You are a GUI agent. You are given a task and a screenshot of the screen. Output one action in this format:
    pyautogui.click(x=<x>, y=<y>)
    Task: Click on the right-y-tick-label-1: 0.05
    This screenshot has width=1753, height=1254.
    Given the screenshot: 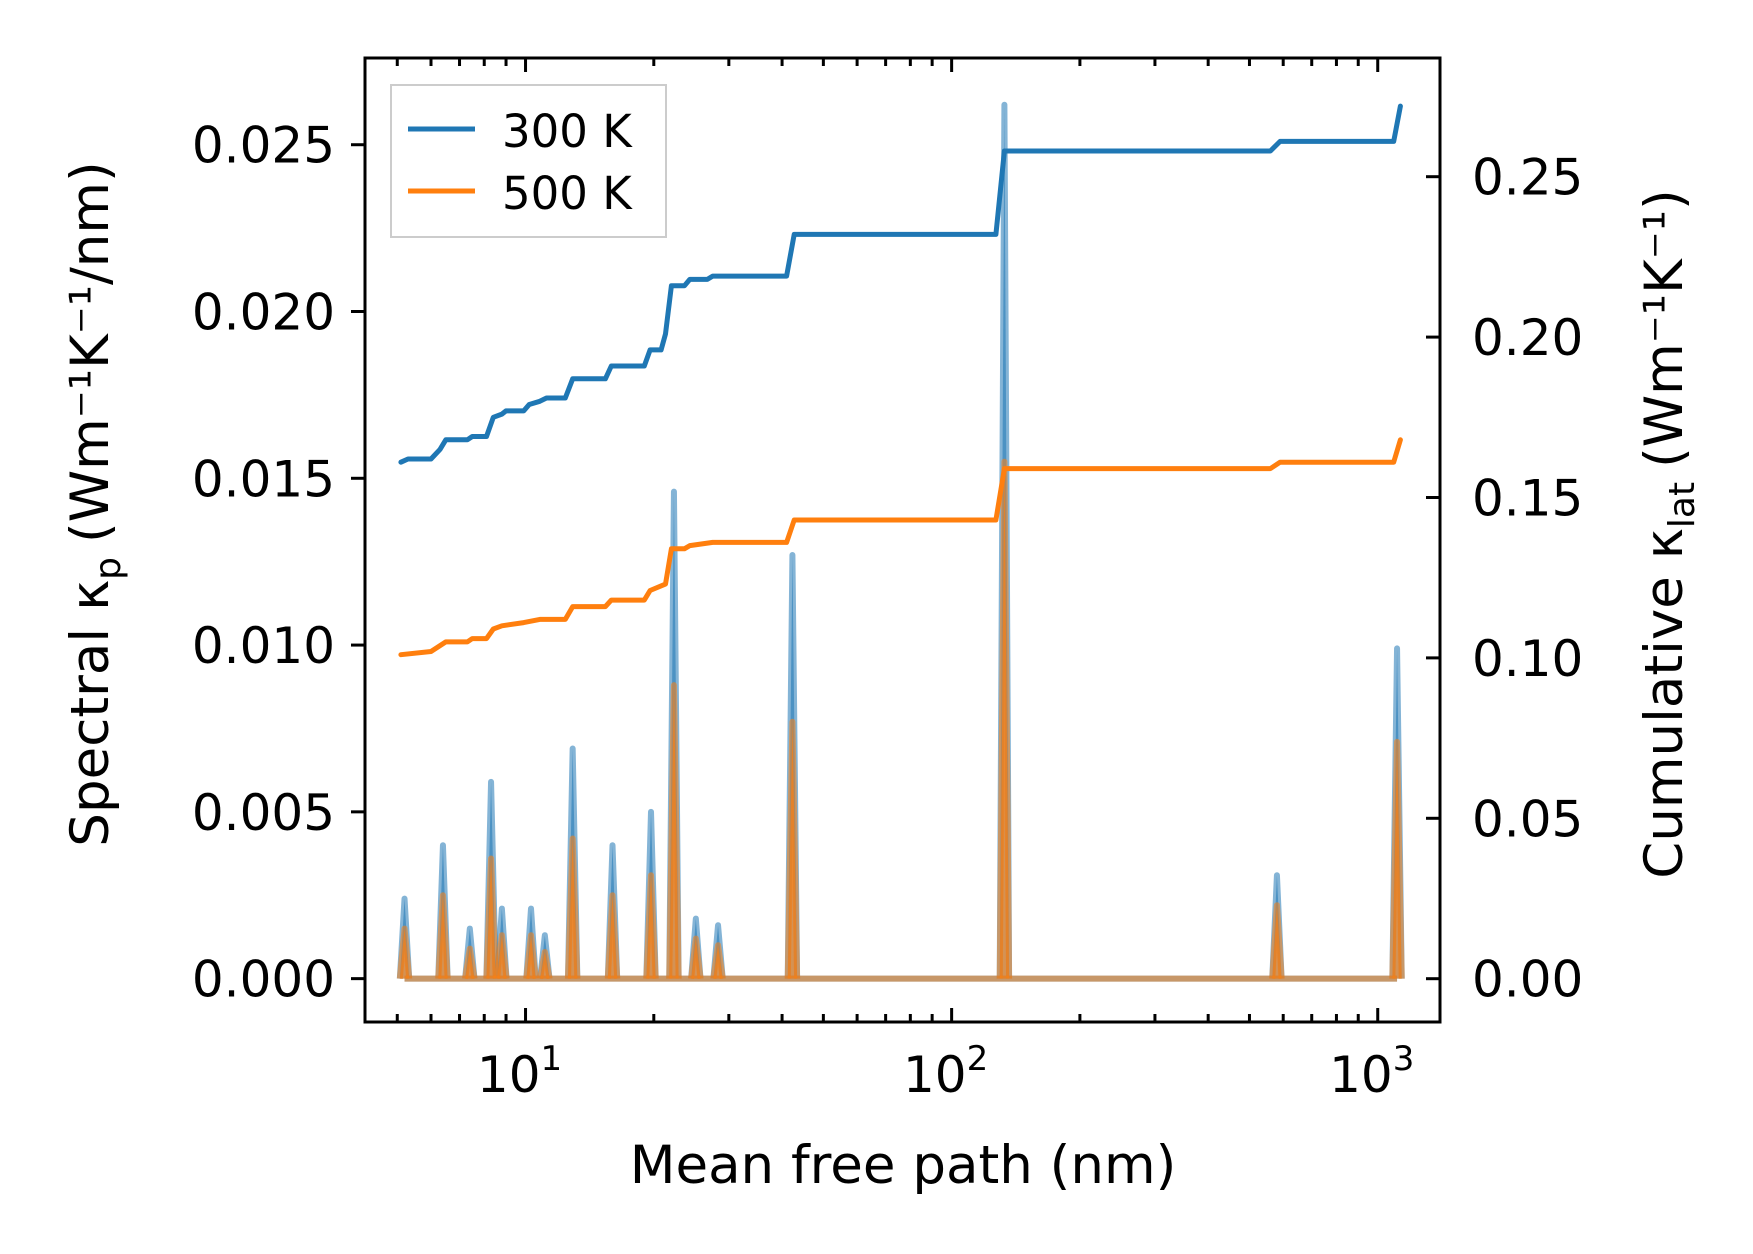 What is the action you would take?
    pyautogui.click(x=1527, y=819)
    